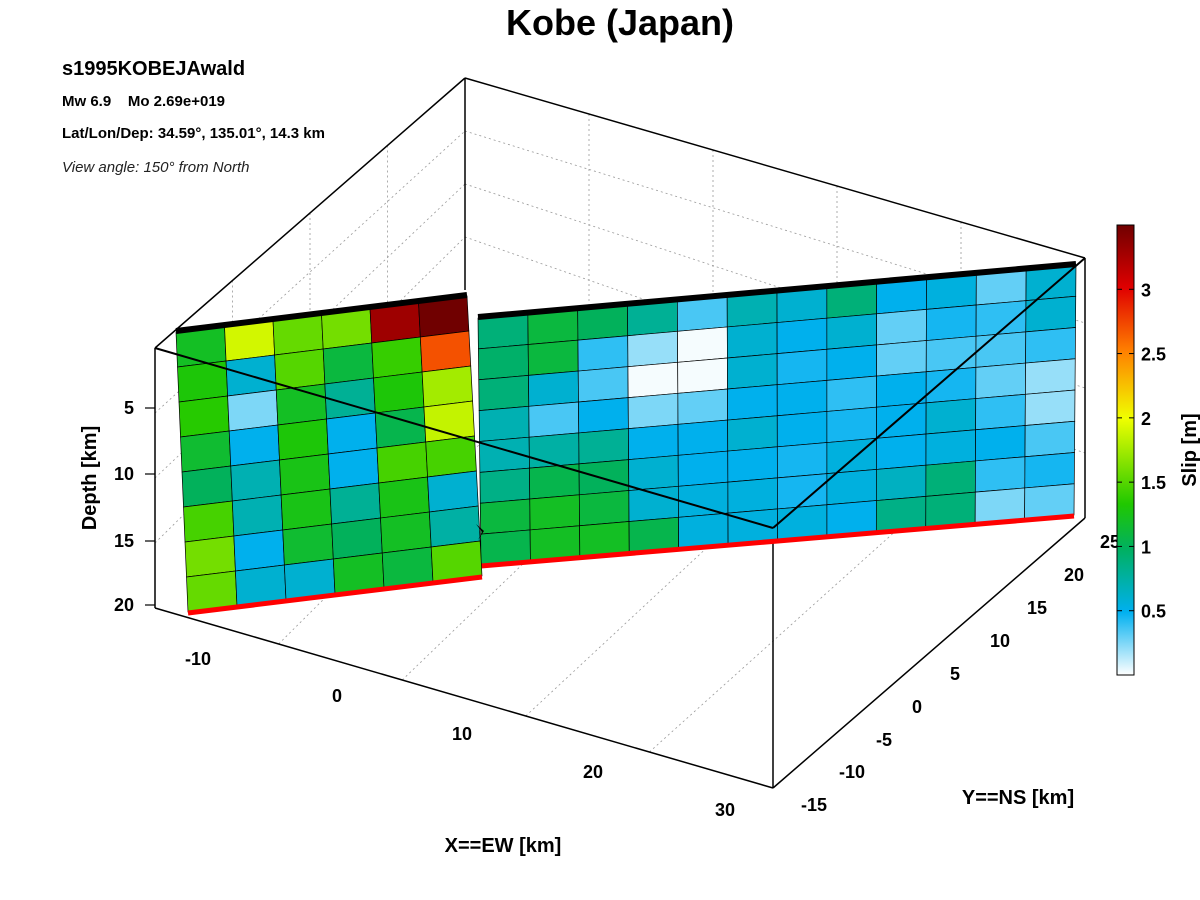 This screenshot has height=900, width=1200. I want to click on box-edge-back-top-left, so click(310, 213).